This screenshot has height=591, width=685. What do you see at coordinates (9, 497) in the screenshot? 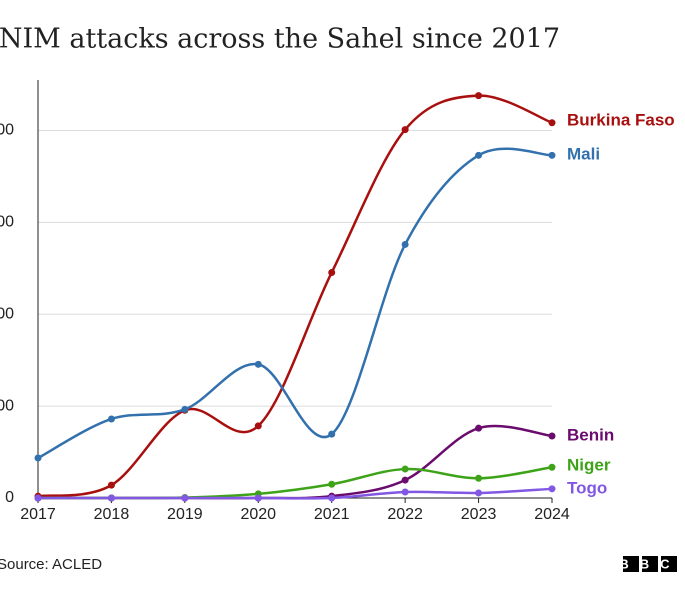
I see `y-tick-label: 0` at bounding box center [9, 497].